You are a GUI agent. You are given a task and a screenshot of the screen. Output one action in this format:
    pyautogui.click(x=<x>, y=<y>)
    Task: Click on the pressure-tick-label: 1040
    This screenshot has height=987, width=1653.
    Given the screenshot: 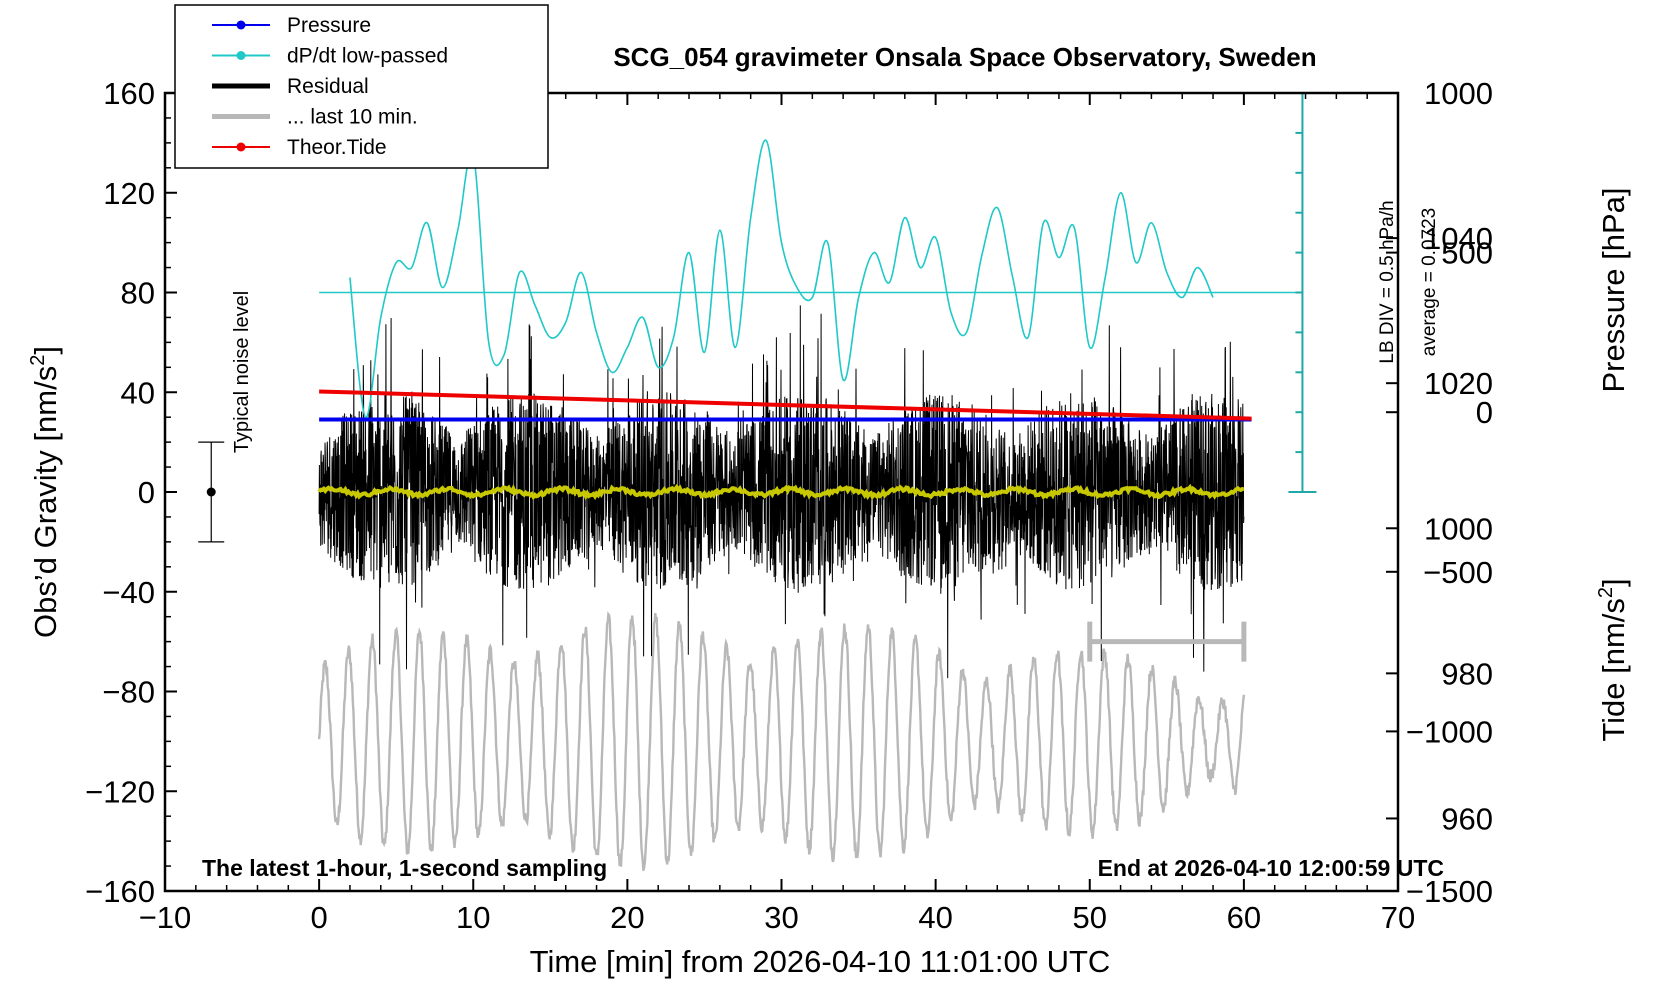 What is the action you would take?
    pyautogui.click(x=1458, y=238)
    